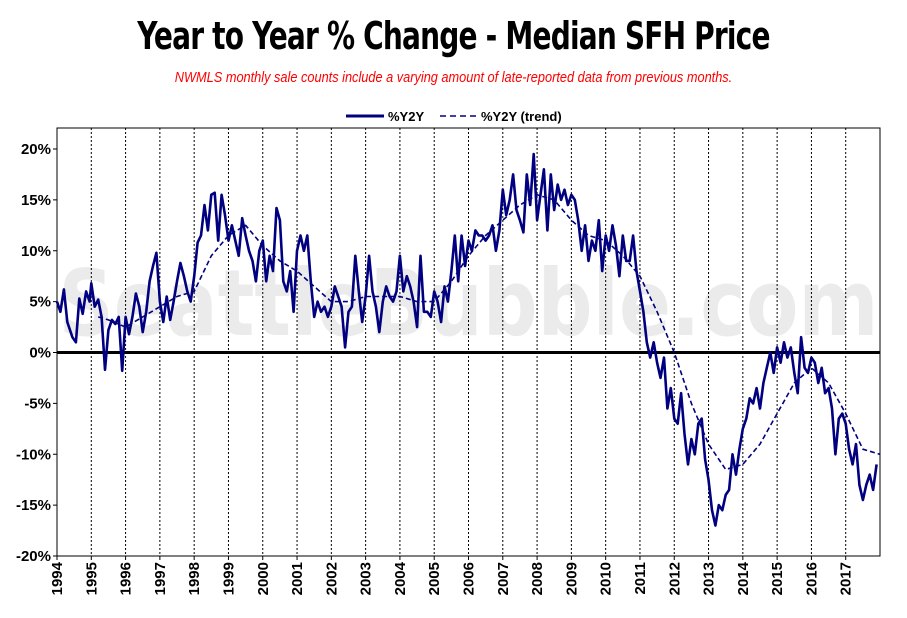 The image size is (907, 618). I want to click on x-tick-label: 1997, so click(160, 578).